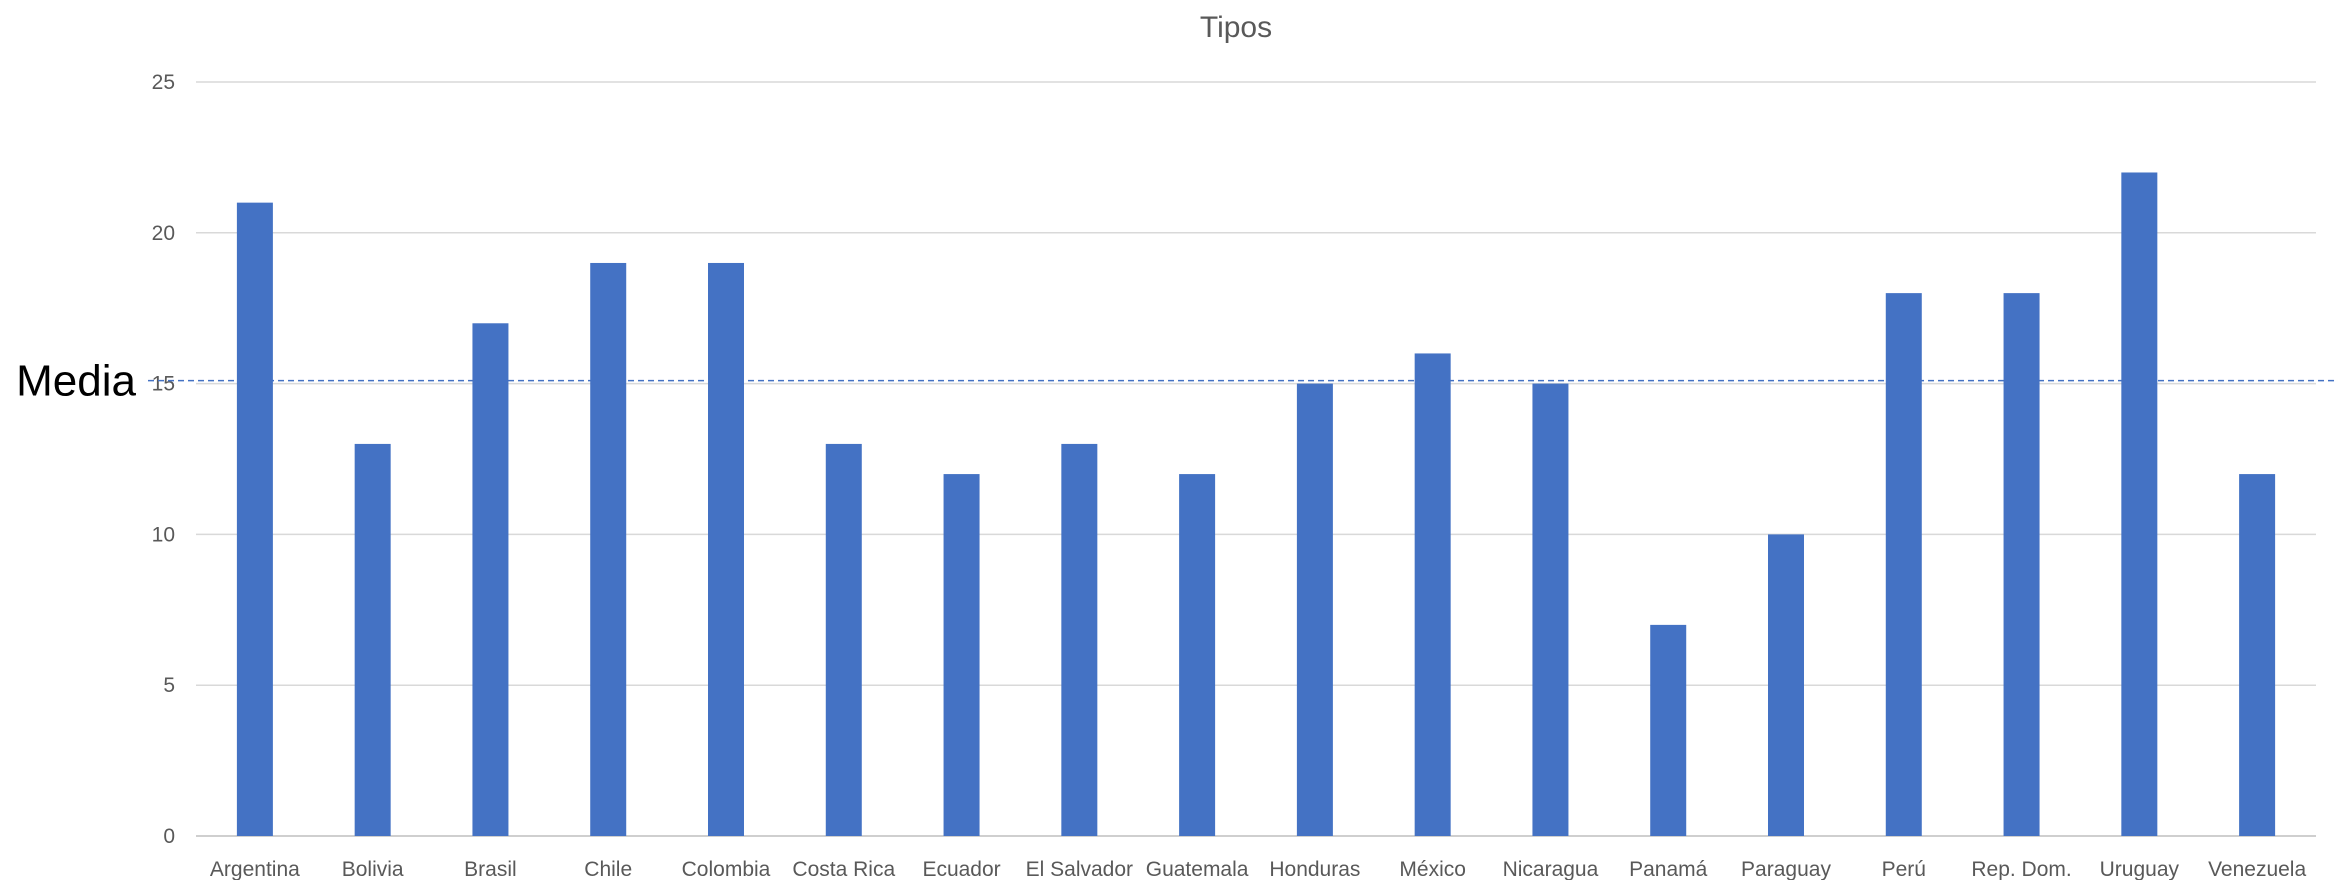 Image resolution: width=2336 pixels, height=880 pixels. Describe the element at coordinates (169, 685) in the screenshot. I see `y-tick-label: 5` at that location.